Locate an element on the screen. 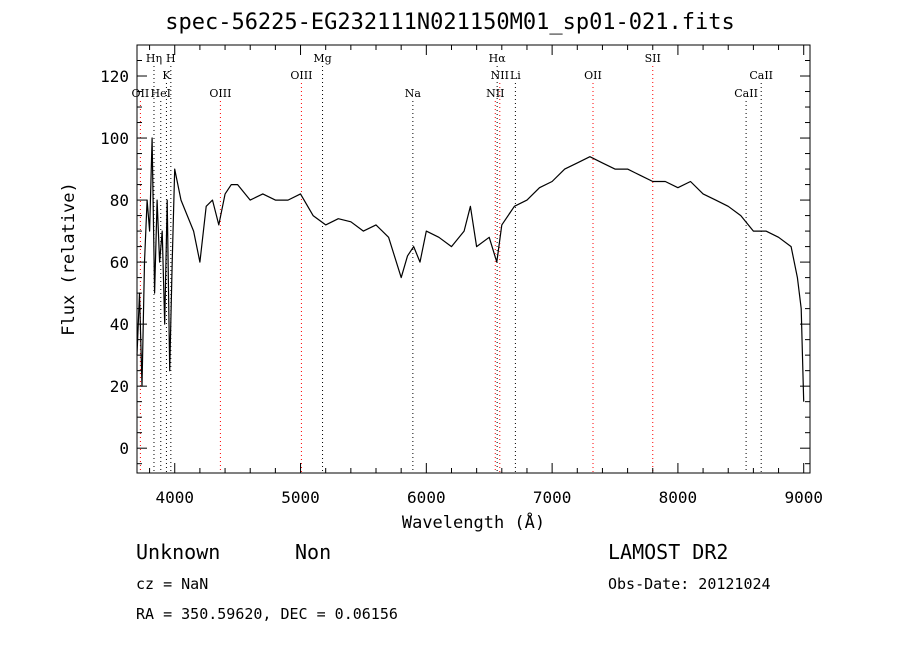 Image resolution: width=900 pixels, height=650 pixels. spectral-line-label: Hα is located at coordinates (498, 58).